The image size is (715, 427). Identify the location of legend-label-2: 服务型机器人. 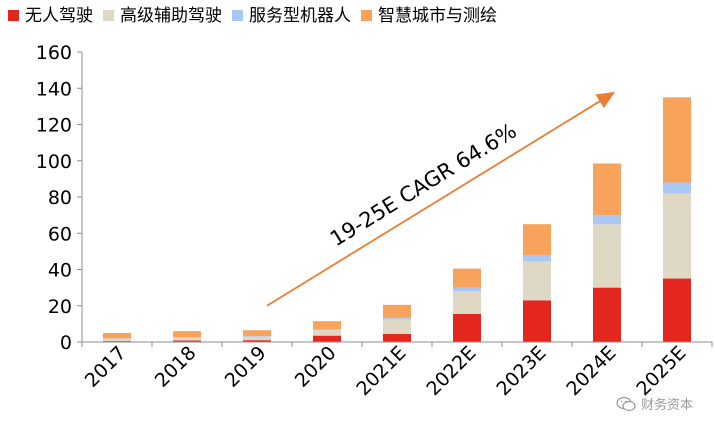
(300, 16).